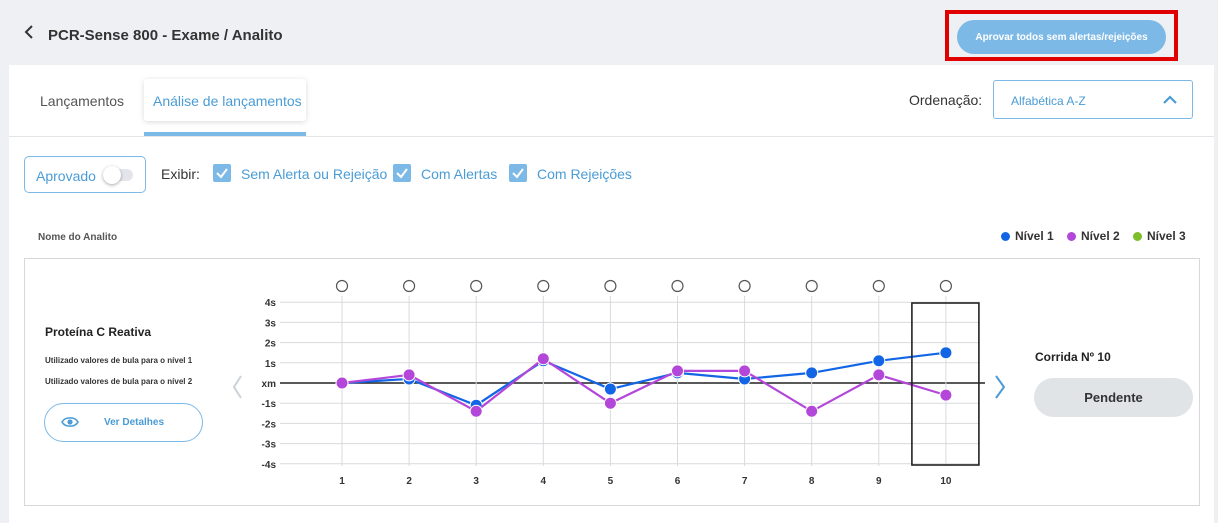  I want to click on run-status-markers, so click(644, 286).